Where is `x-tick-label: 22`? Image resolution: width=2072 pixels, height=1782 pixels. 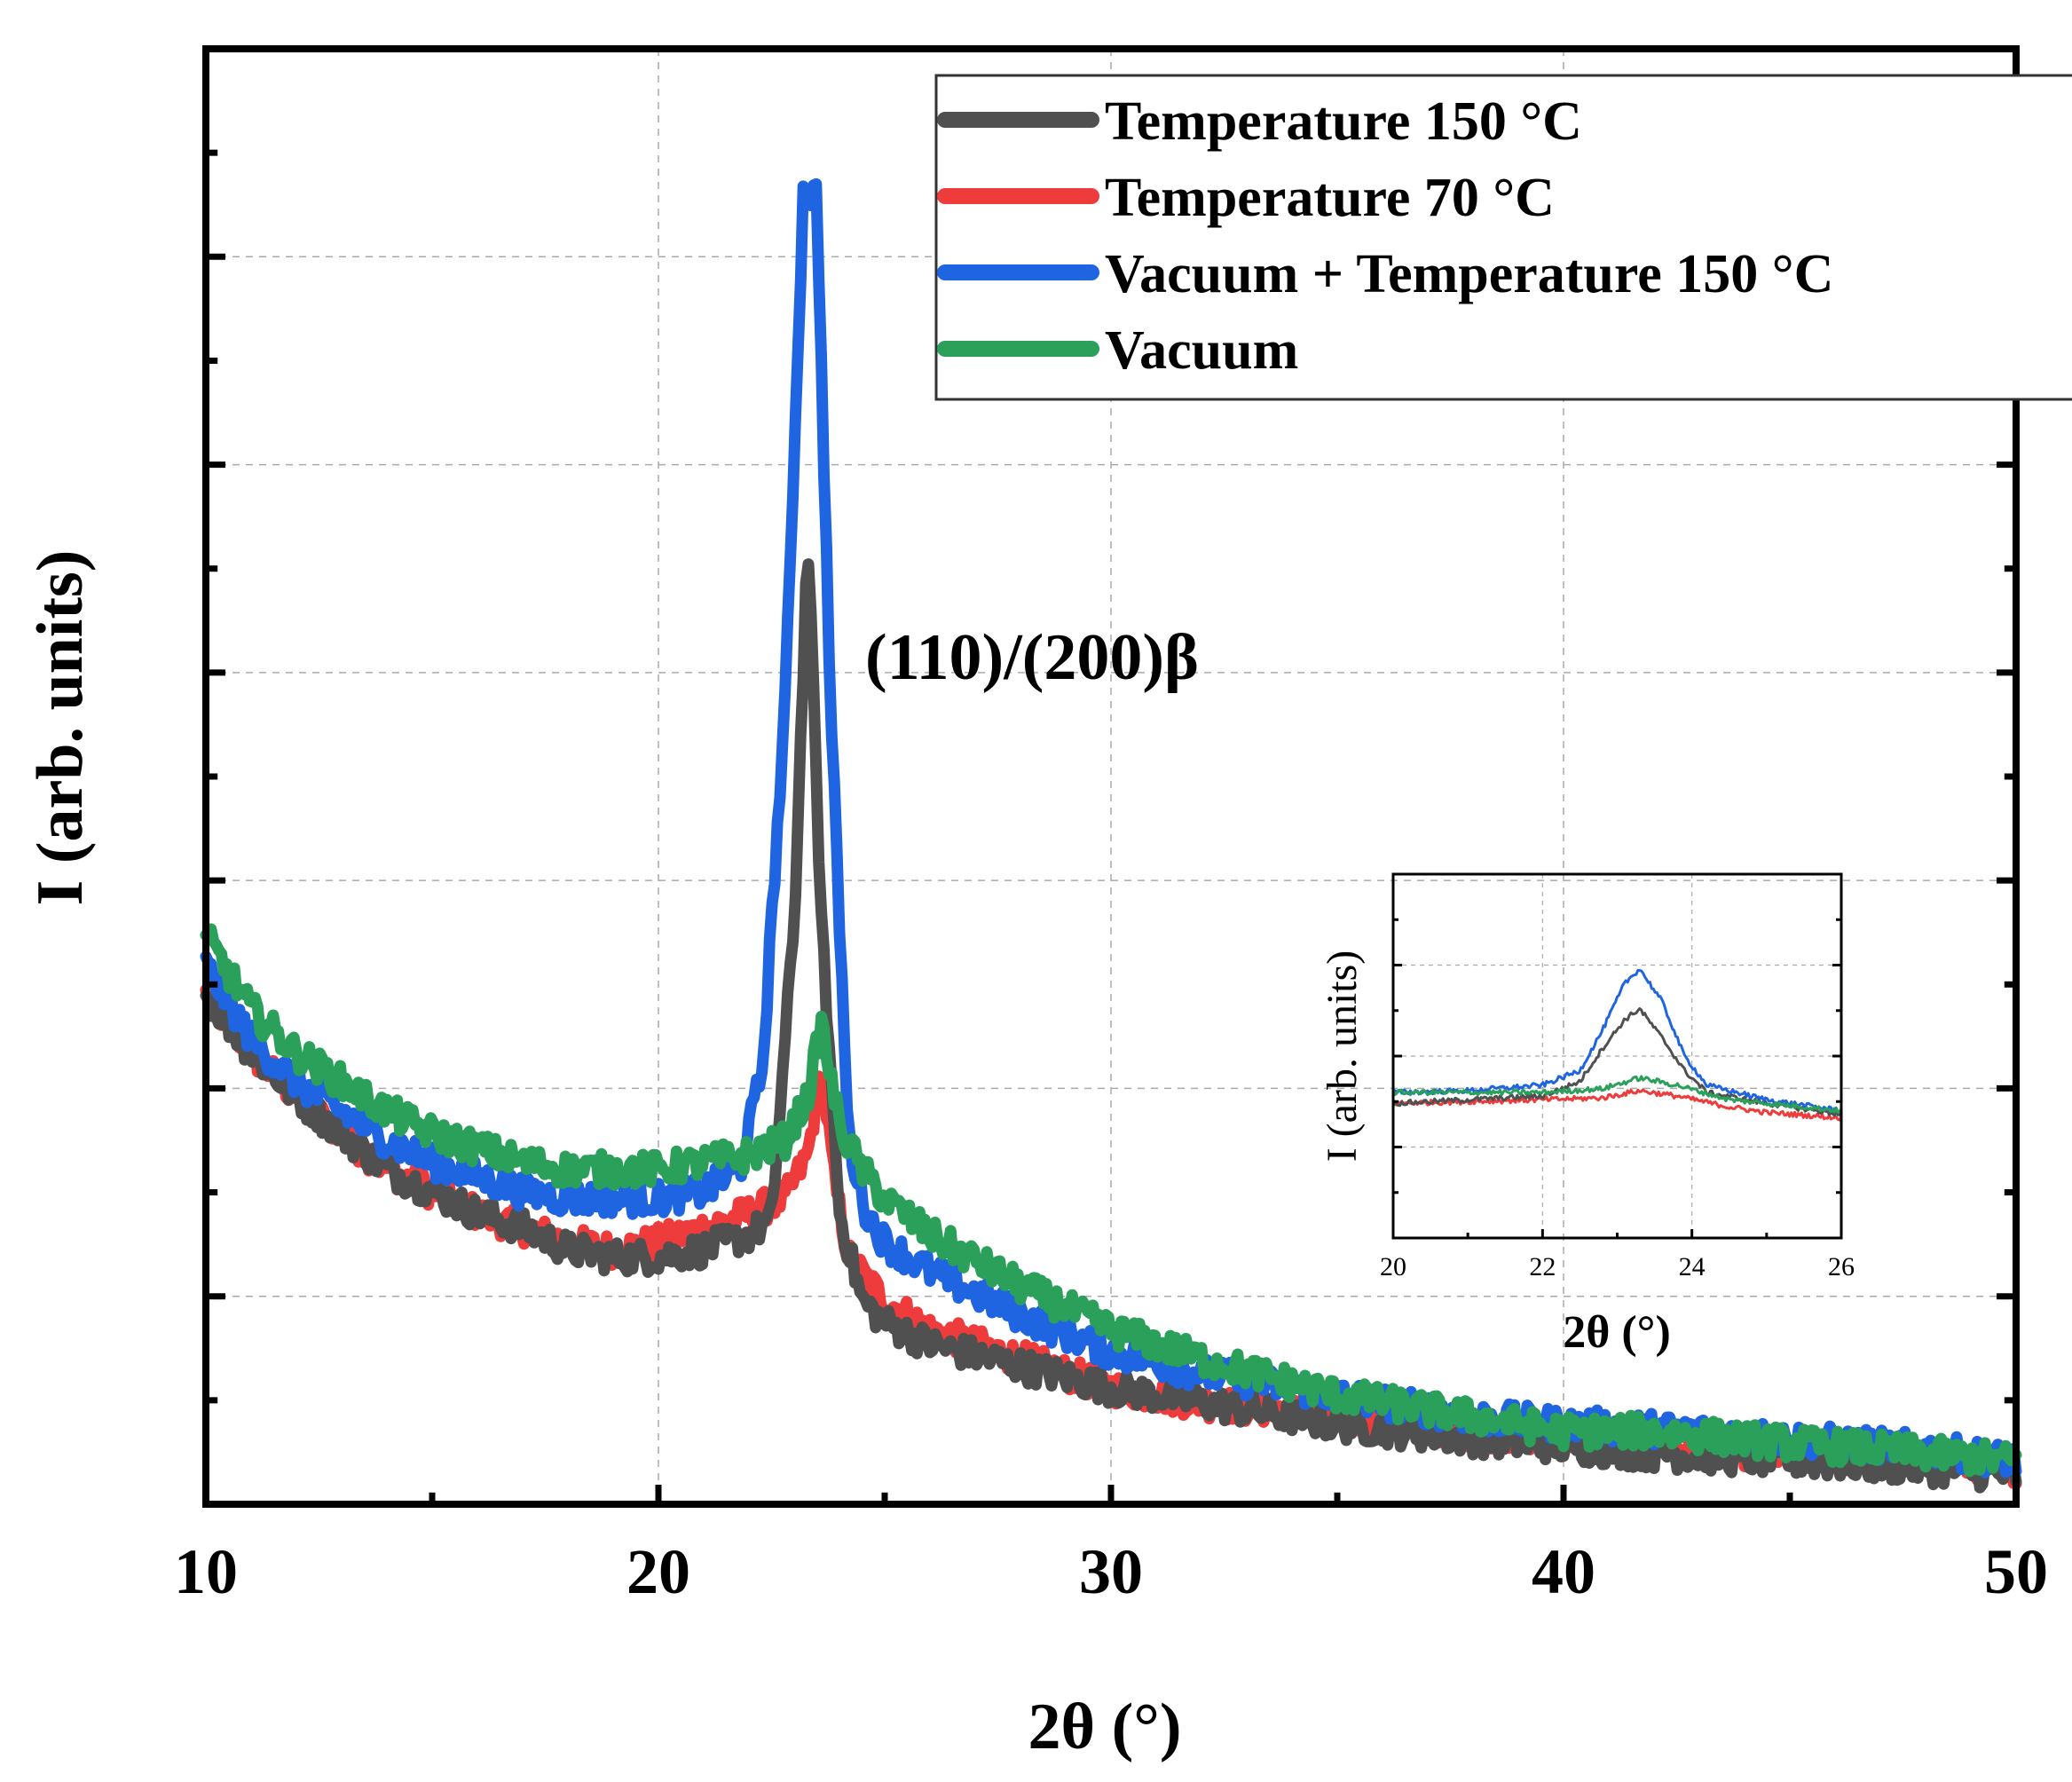
x-tick-label: 22 is located at coordinates (1543, 1266).